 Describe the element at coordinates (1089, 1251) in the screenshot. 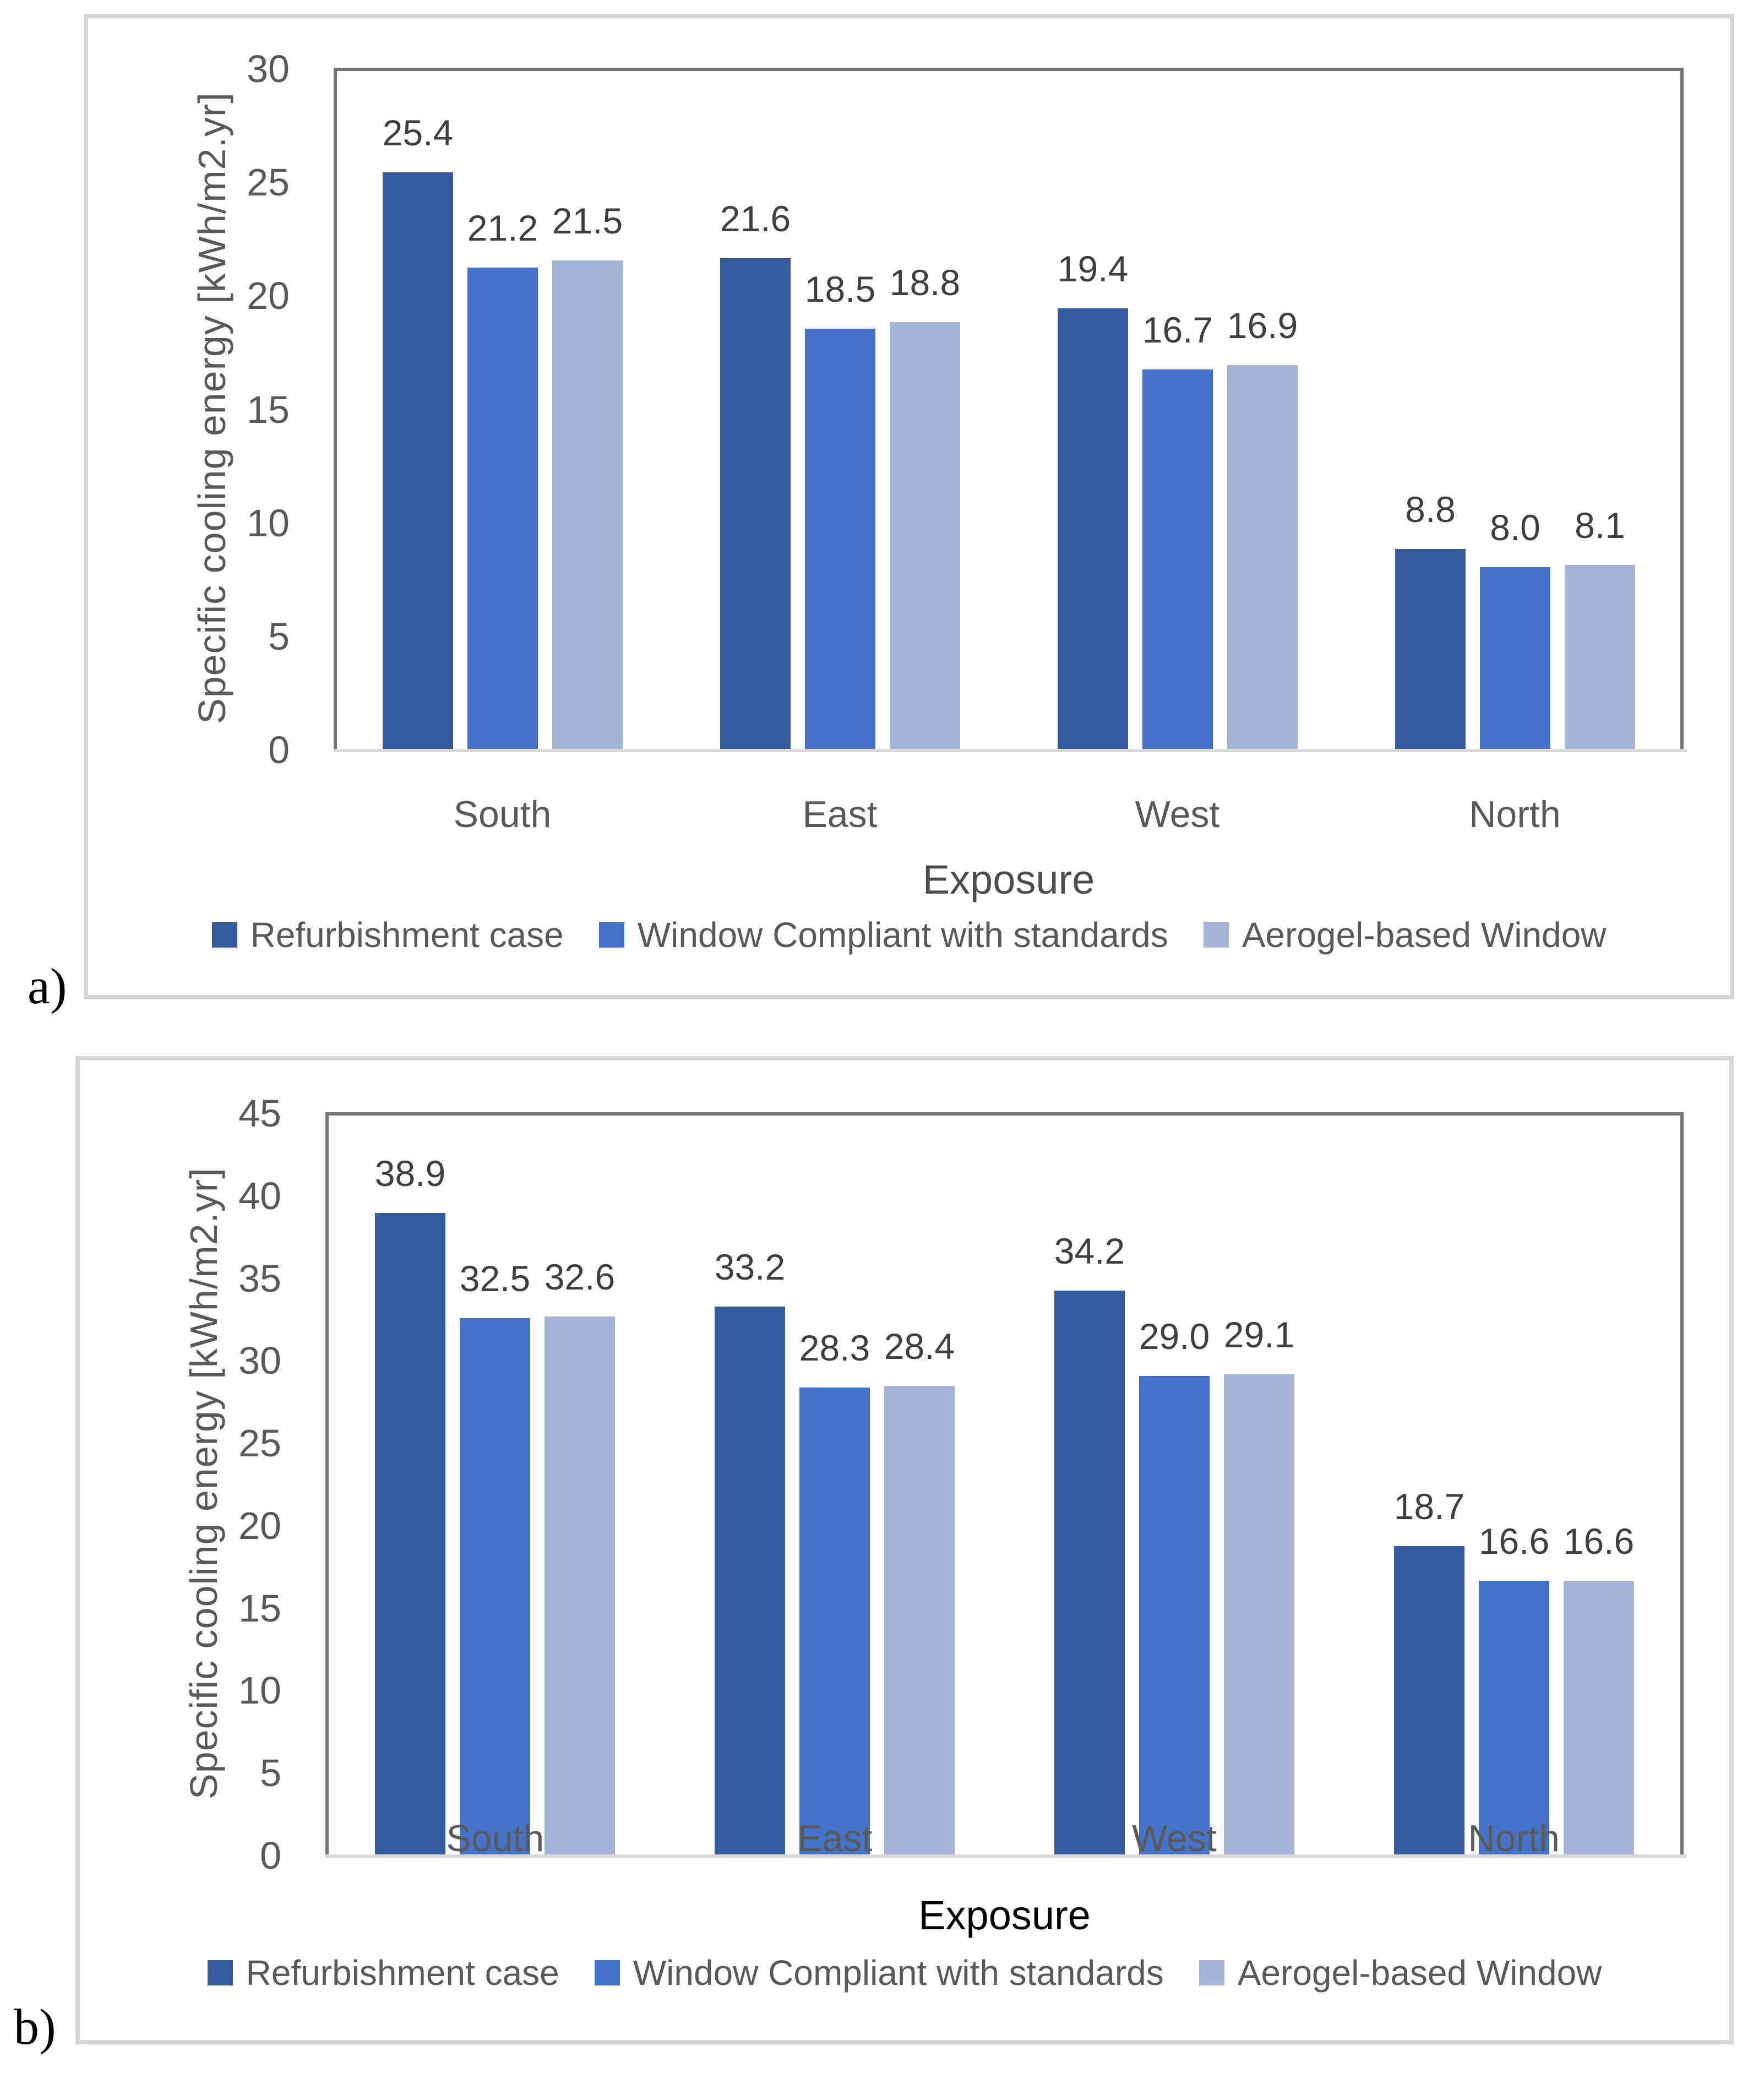

I see `data-label: 34.2` at that location.